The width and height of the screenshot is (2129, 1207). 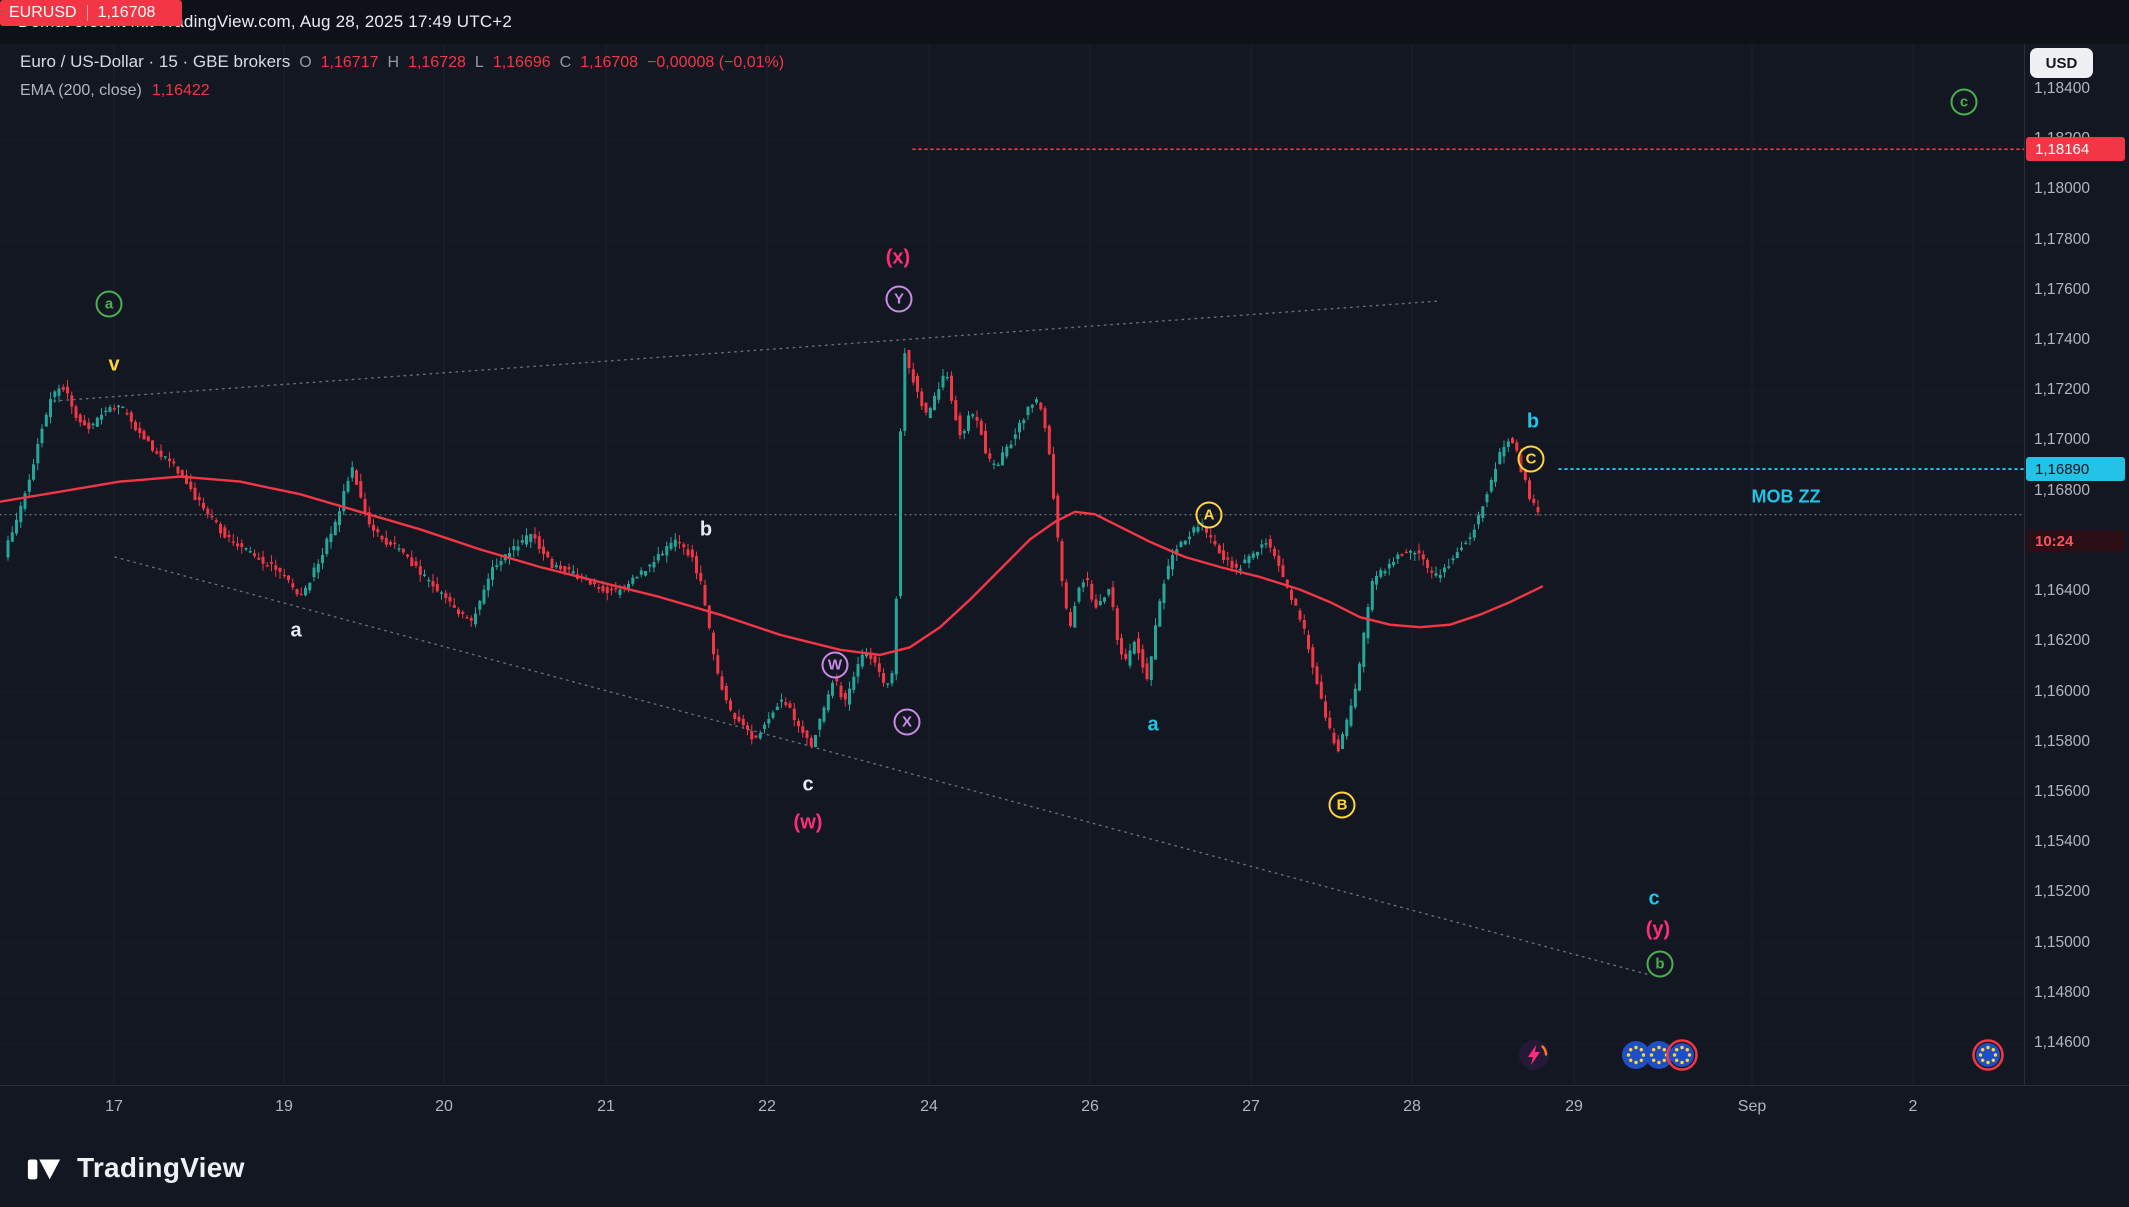 I want to click on price-axis-label: 1,17600, so click(x=2062, y=289).